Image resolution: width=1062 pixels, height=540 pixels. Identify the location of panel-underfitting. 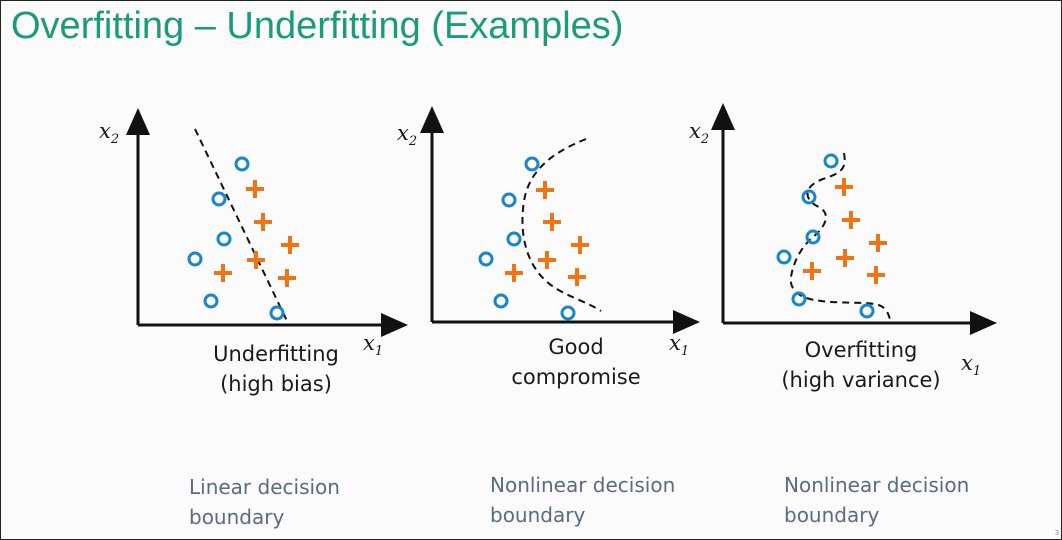
(267, 222).